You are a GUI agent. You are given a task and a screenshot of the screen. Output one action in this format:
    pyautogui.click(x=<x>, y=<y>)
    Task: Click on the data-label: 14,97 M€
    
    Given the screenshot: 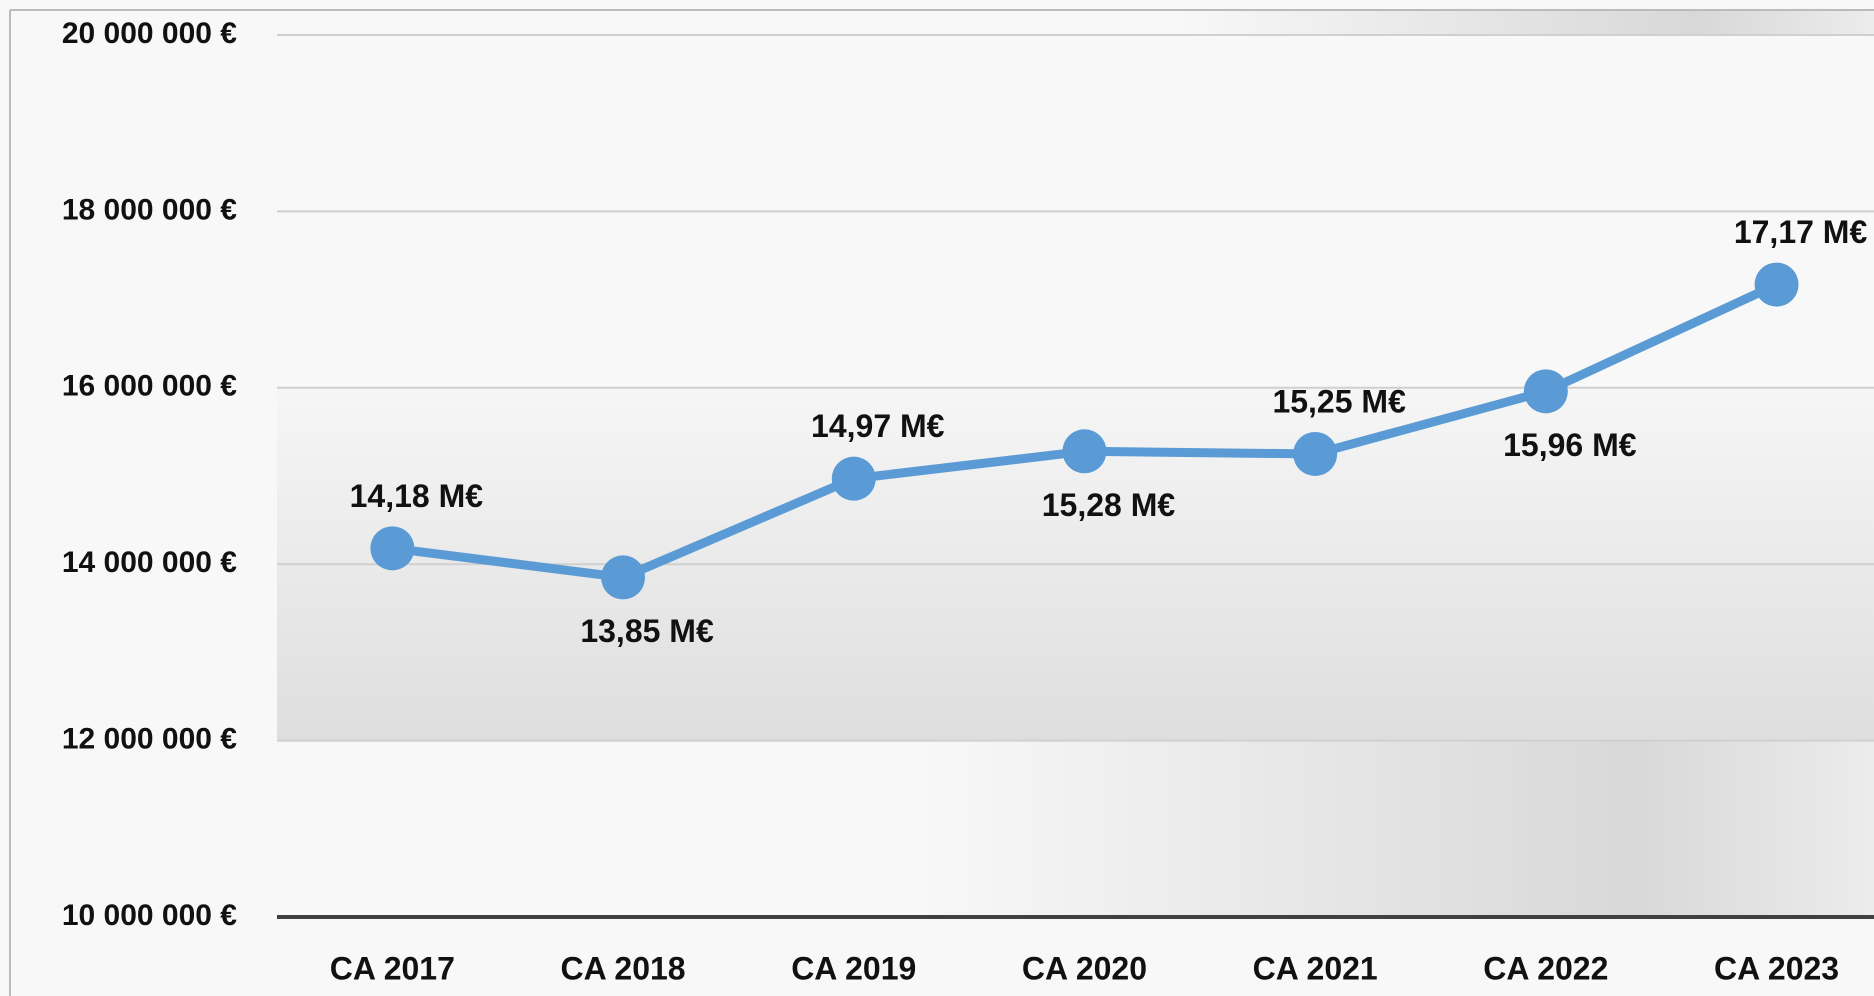 What is the action you would take?
    pyautogui.click(x=878, y=426)
    